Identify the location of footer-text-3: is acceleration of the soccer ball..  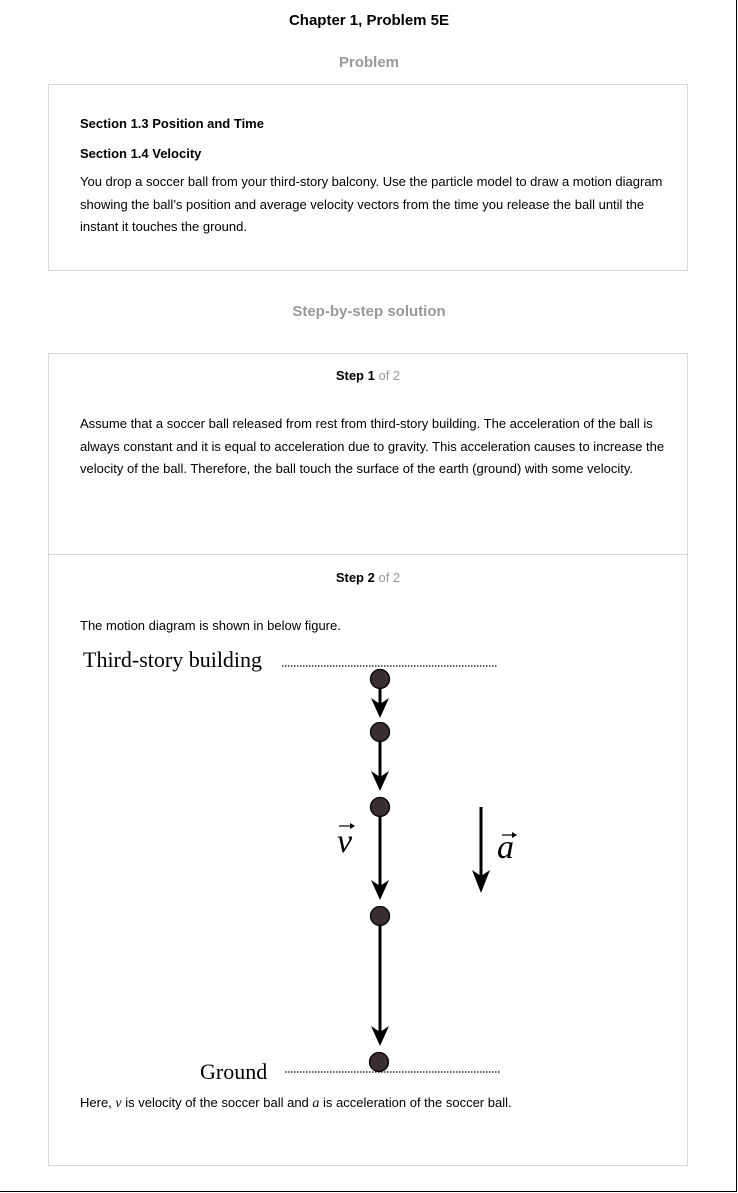
(415, 1102).